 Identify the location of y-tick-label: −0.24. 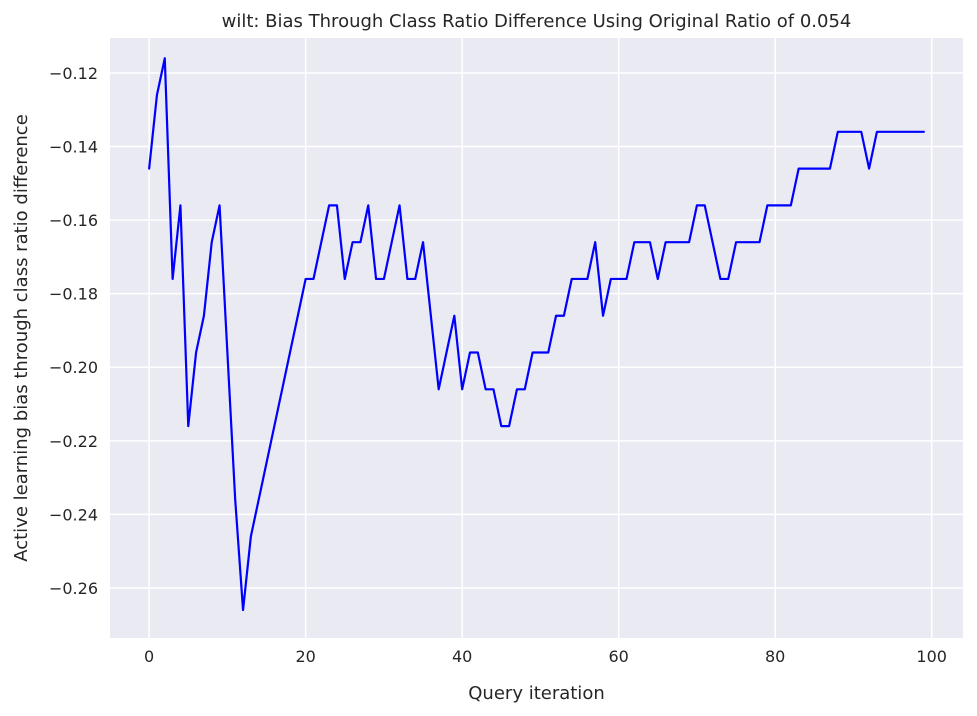
(73, 514).